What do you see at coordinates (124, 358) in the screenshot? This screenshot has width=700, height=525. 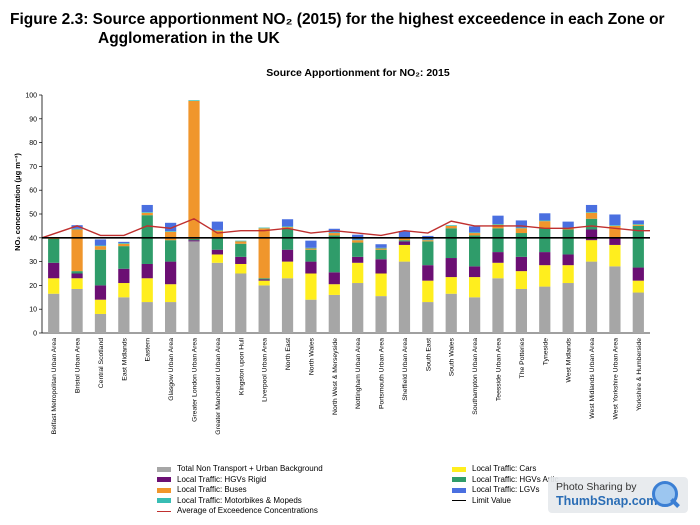 I see `x-tick-label: East Midlands` at bounding box center [124, 358].